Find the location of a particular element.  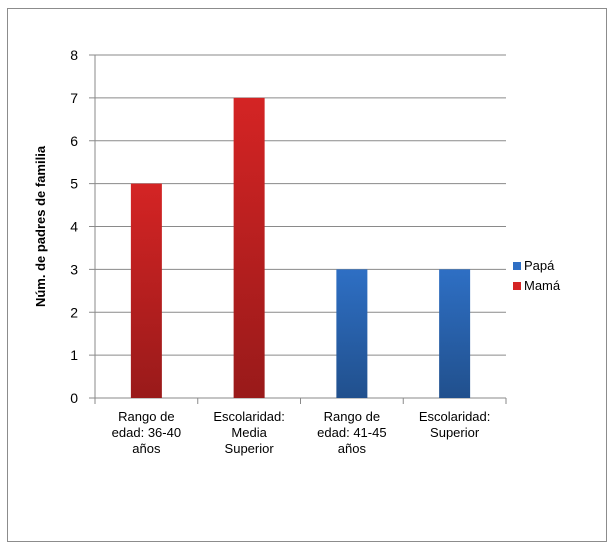

y-tick-label: 3 is located at coordinates (74, 269).